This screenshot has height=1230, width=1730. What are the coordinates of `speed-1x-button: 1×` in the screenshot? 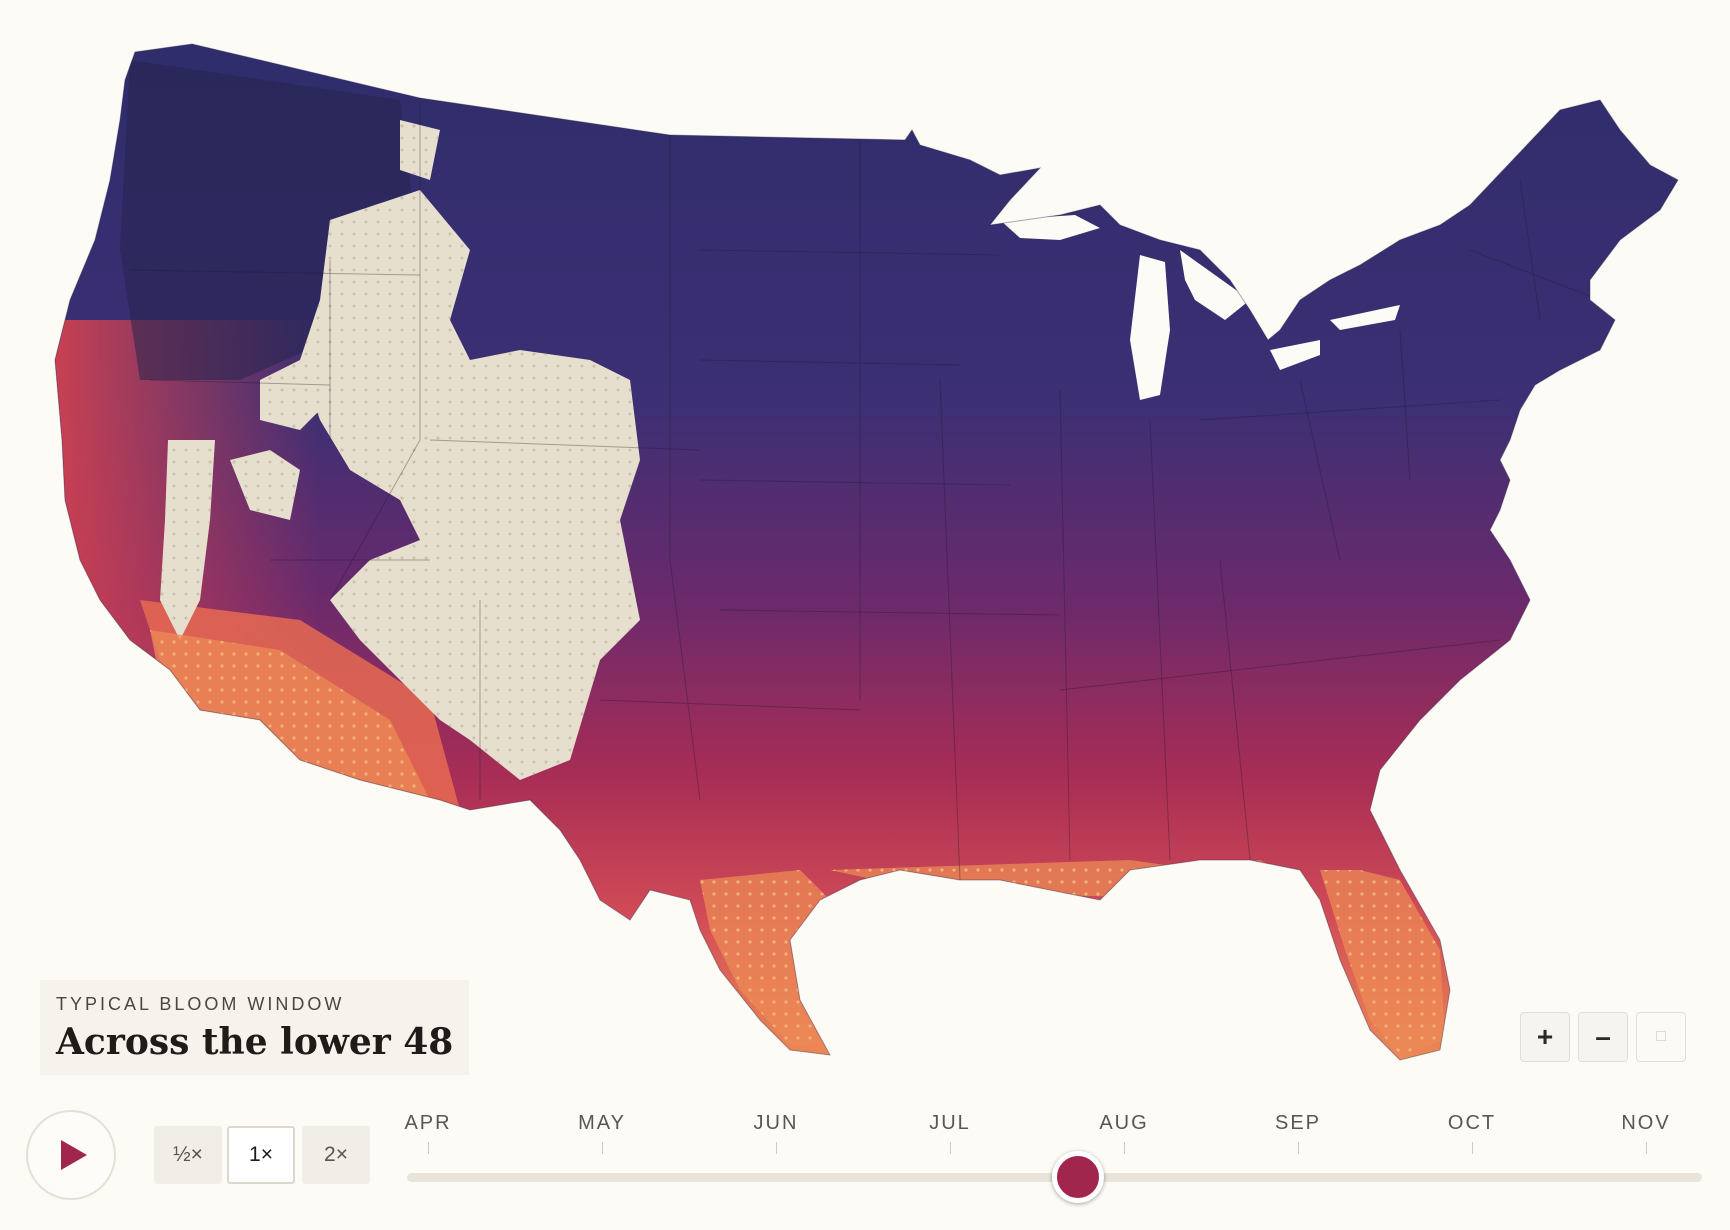 It's located at (261, 1155).